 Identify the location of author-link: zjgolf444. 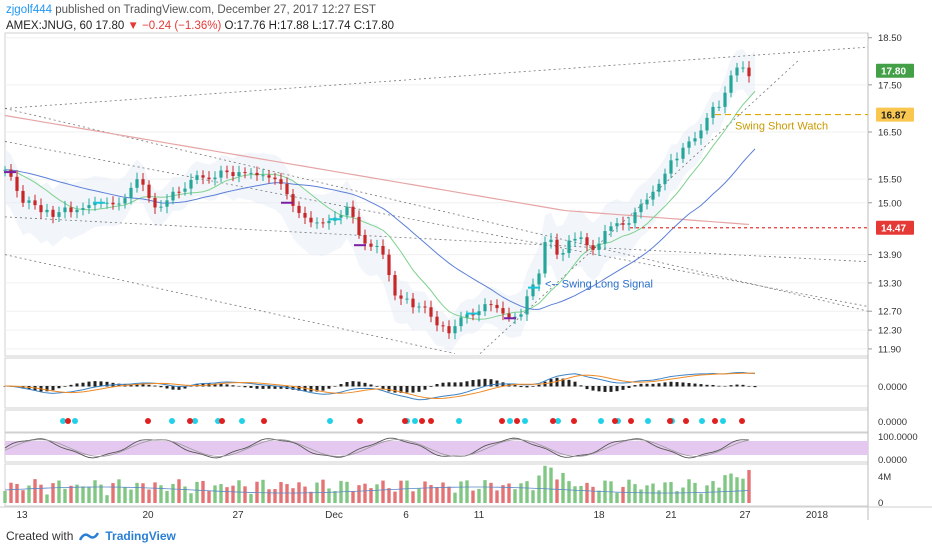
(29, 10).